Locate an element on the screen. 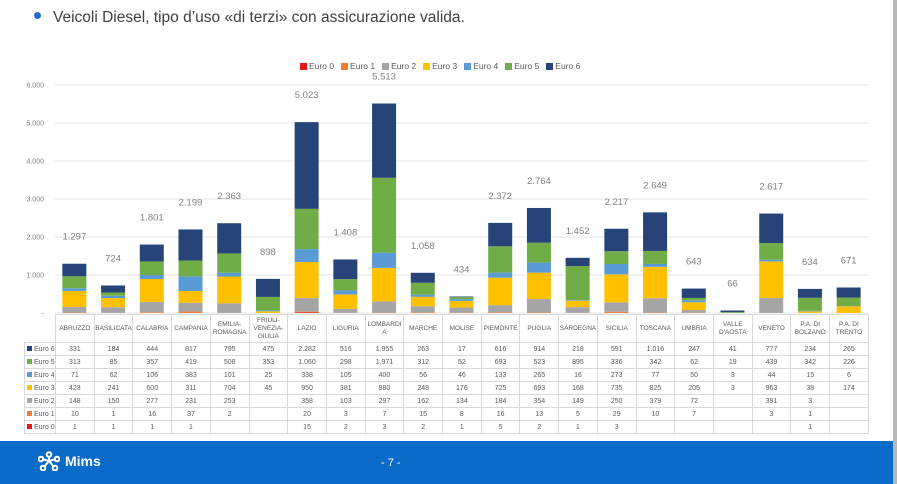 Image resolution: width=897 pixels, height=484 pixels. table-cell: 400 is located at coordinates (384, 375).